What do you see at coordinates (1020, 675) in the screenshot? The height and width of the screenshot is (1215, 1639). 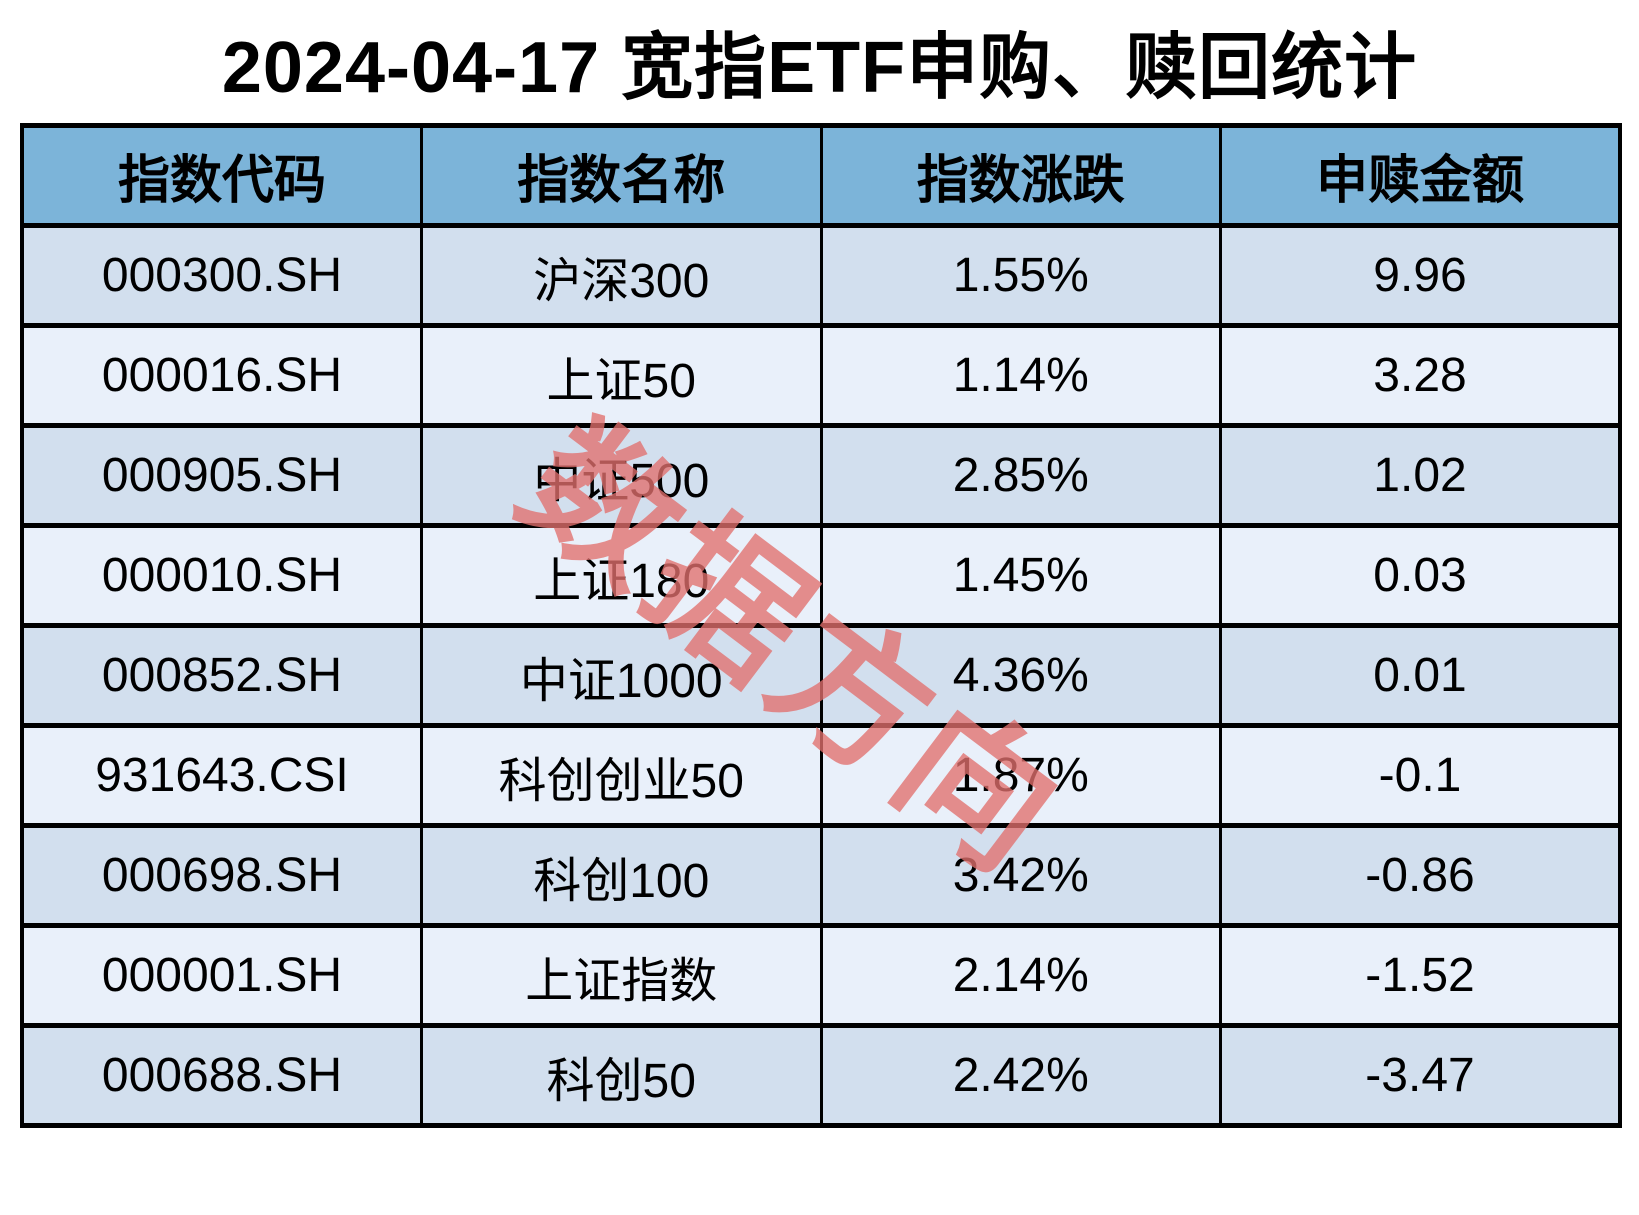 I see `cell-index-change: 4.36%` at bounding box center [1020, 675].